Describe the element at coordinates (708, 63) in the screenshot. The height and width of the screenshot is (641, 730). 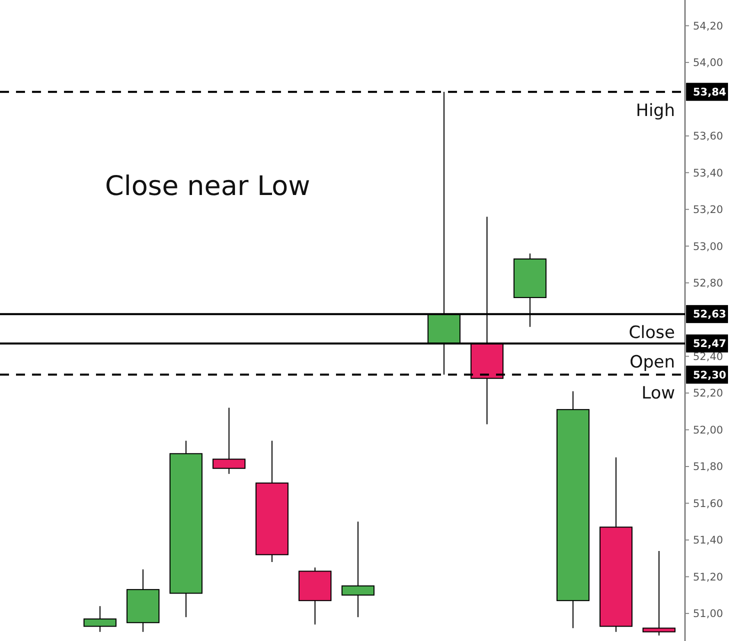
I see `y-tick-label: 54,00` at that location.